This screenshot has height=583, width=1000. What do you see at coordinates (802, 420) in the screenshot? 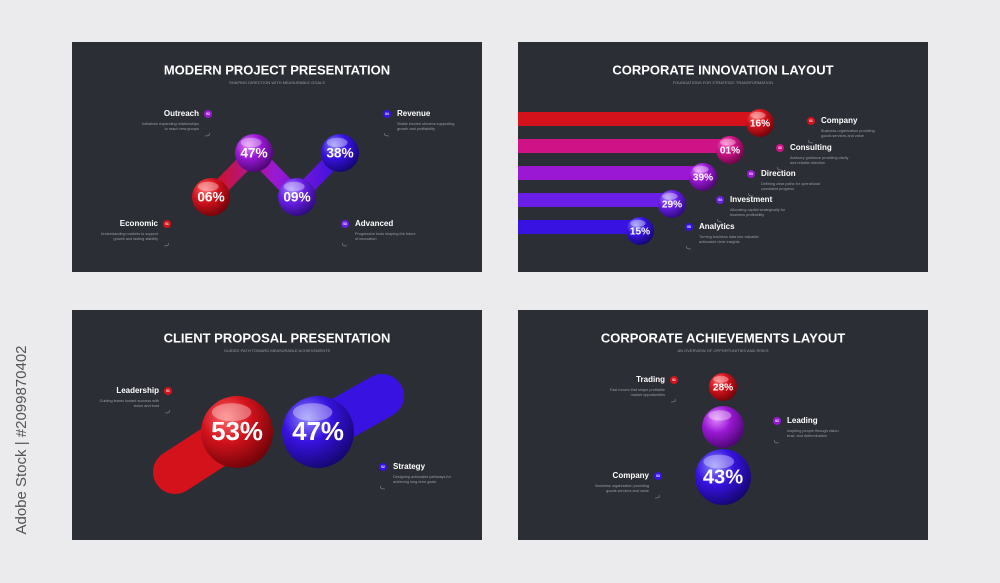
I see `item-label: Leading` at bounding box center [802, 420].